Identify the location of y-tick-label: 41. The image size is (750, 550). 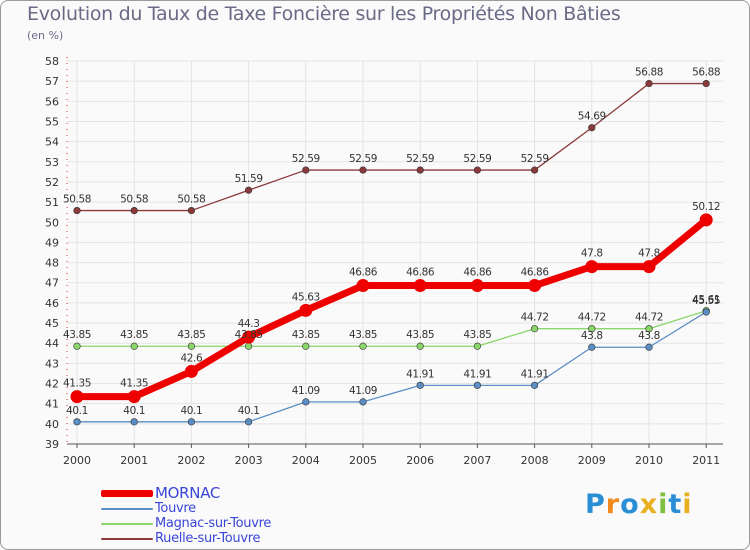
(52, 404).